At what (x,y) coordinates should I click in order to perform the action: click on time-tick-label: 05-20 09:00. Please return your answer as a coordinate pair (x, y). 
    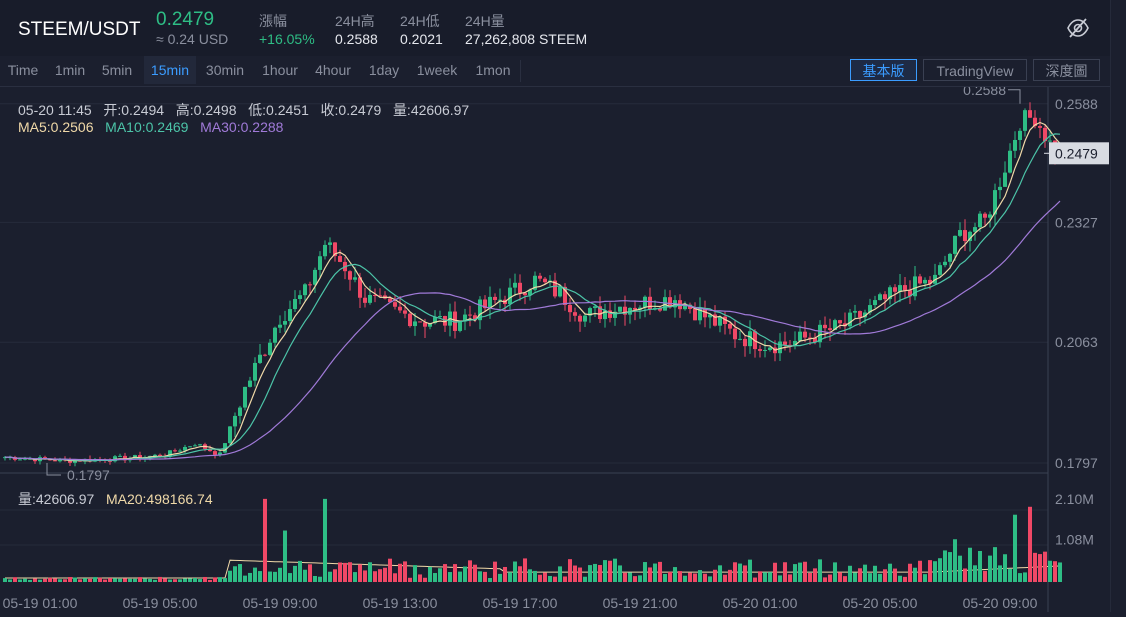
    Looking at the image, I should click on (1000, 603).